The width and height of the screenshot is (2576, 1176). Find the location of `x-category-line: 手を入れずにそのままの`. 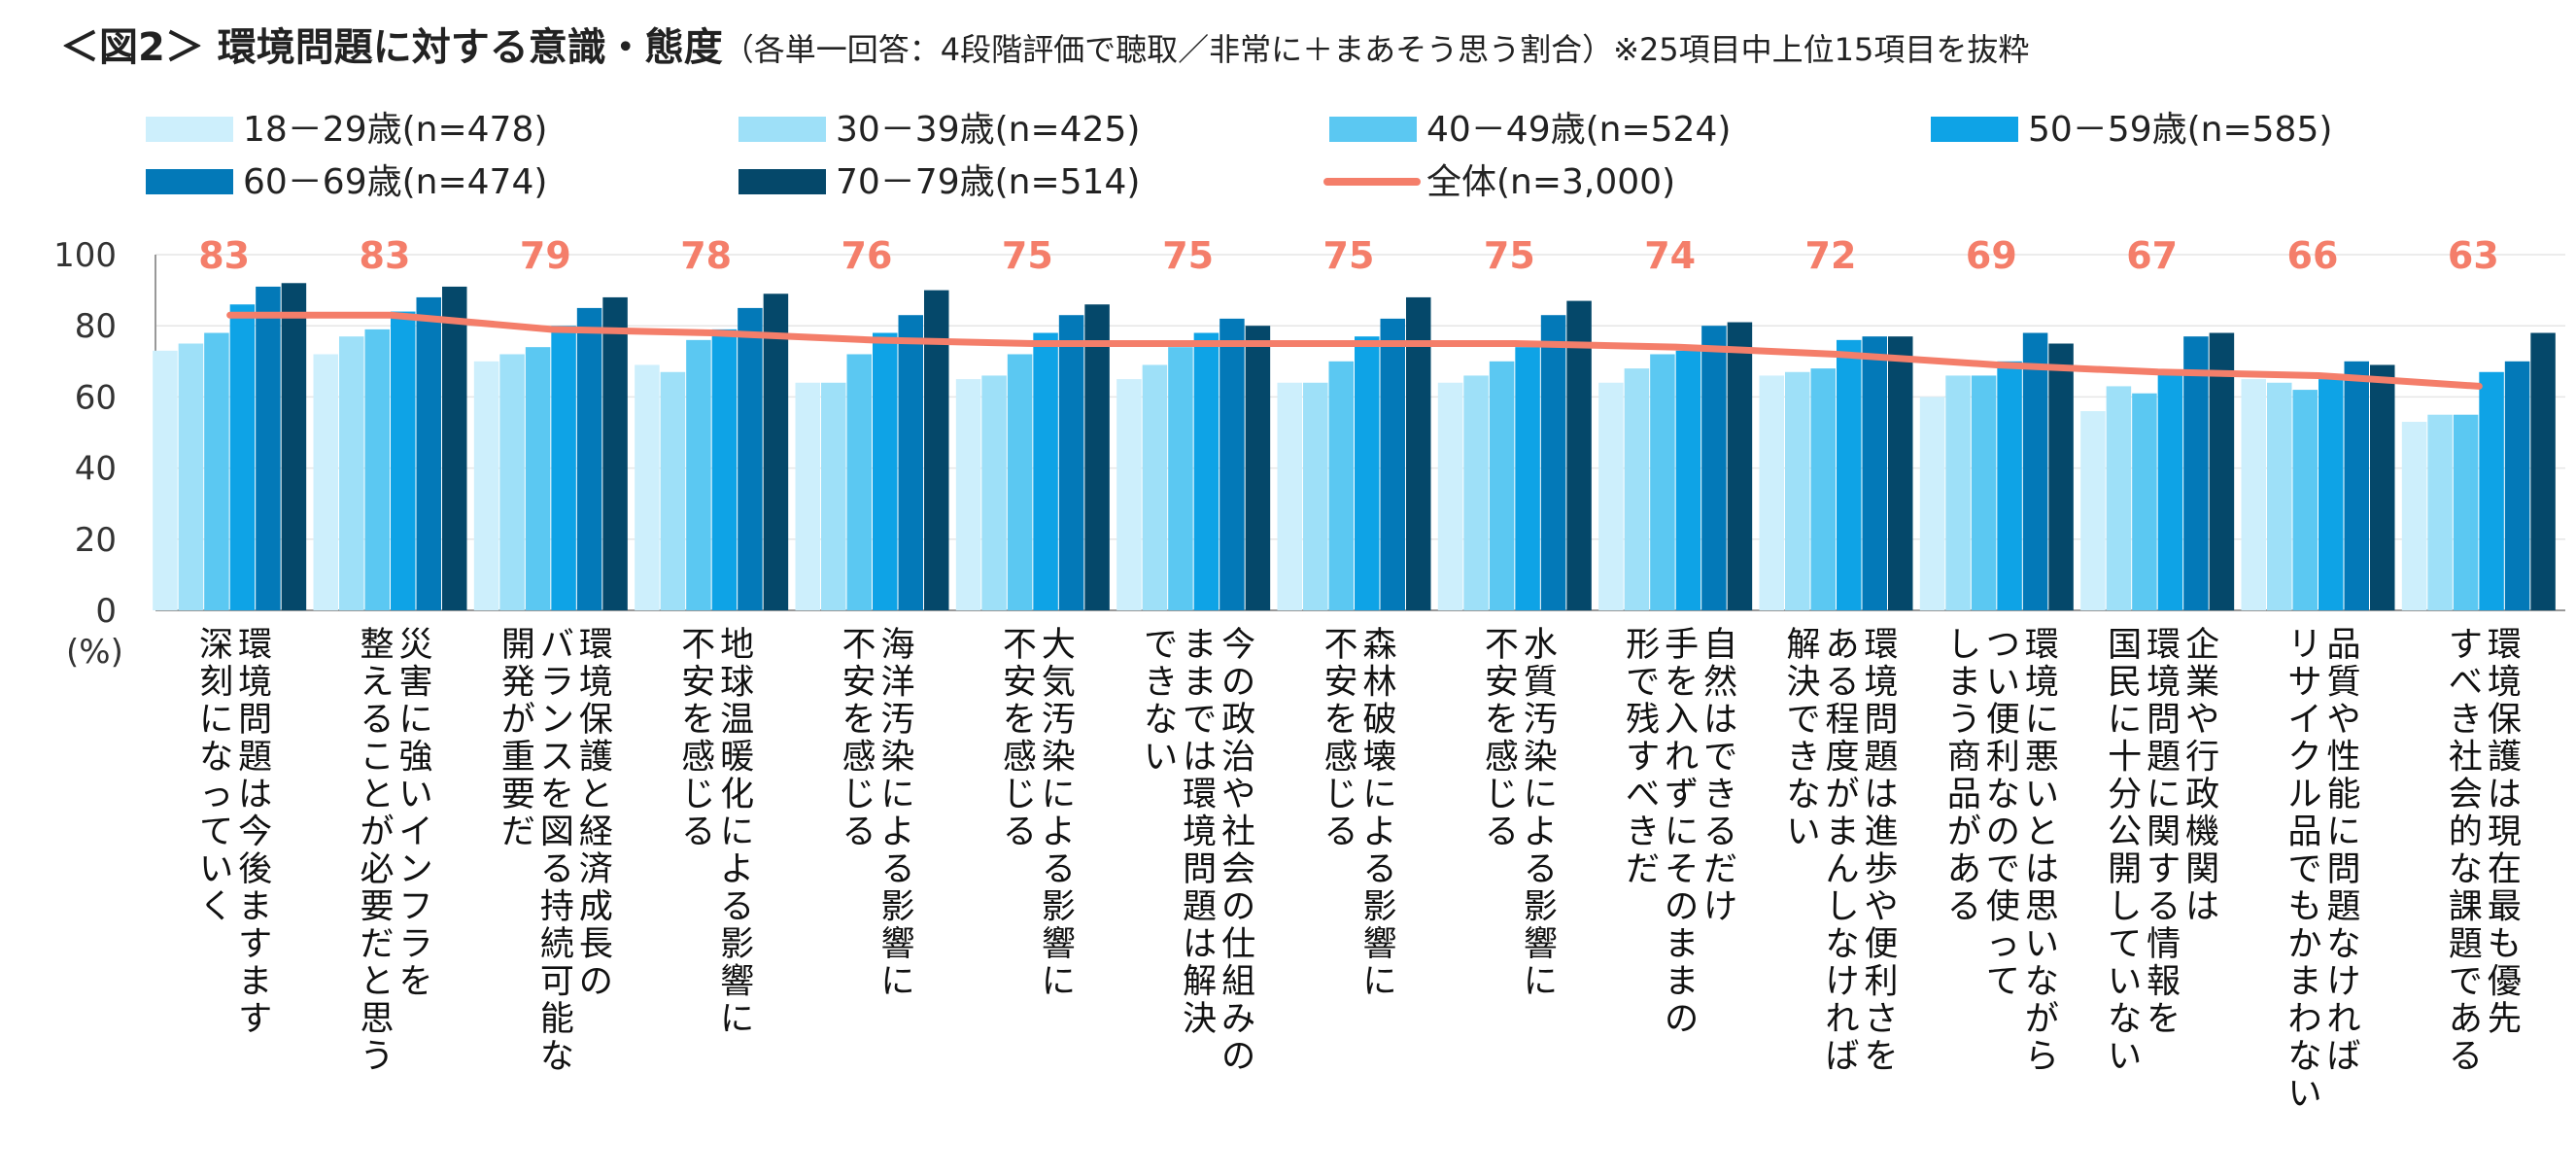

x-category-line: 手を入れずにそのままの is located at coordinates (1682, 832).